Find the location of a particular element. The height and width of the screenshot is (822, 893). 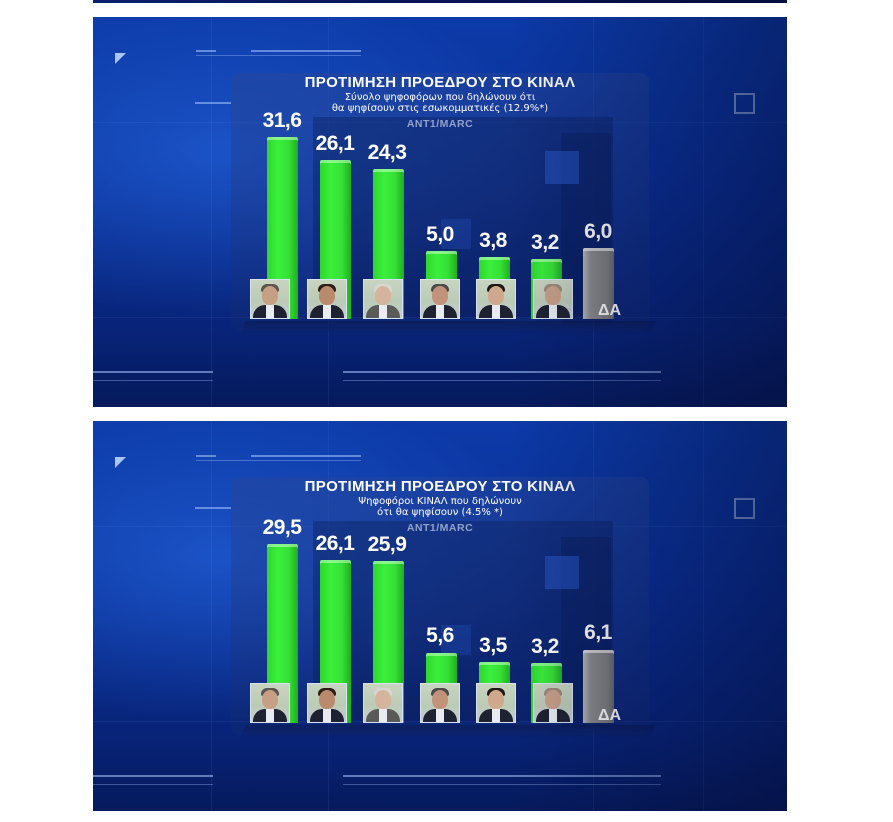

value-label: 5,0 is located at coordinates (440, 234).